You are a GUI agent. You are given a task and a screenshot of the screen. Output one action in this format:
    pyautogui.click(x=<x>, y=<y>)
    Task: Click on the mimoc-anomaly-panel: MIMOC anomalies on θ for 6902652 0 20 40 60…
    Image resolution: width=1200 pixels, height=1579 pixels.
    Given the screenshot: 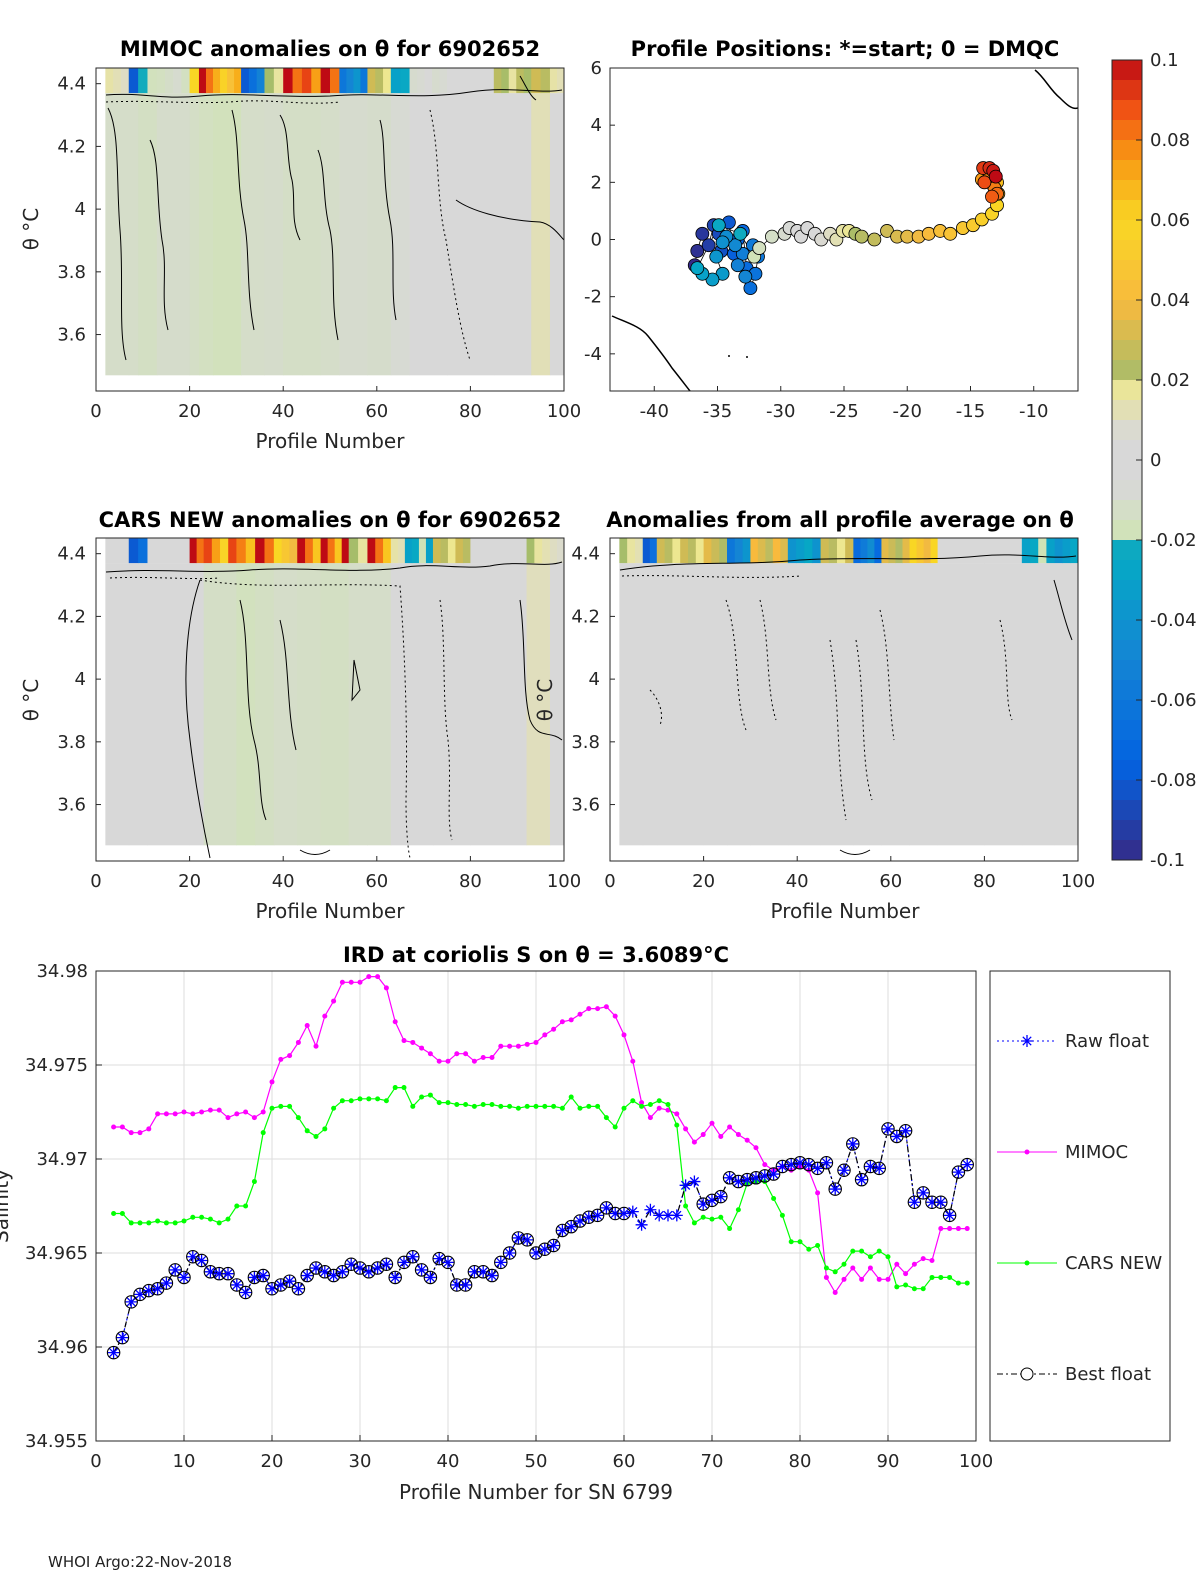 What is the action you would take?
    pyautogui.click(x=300, y=245)
    